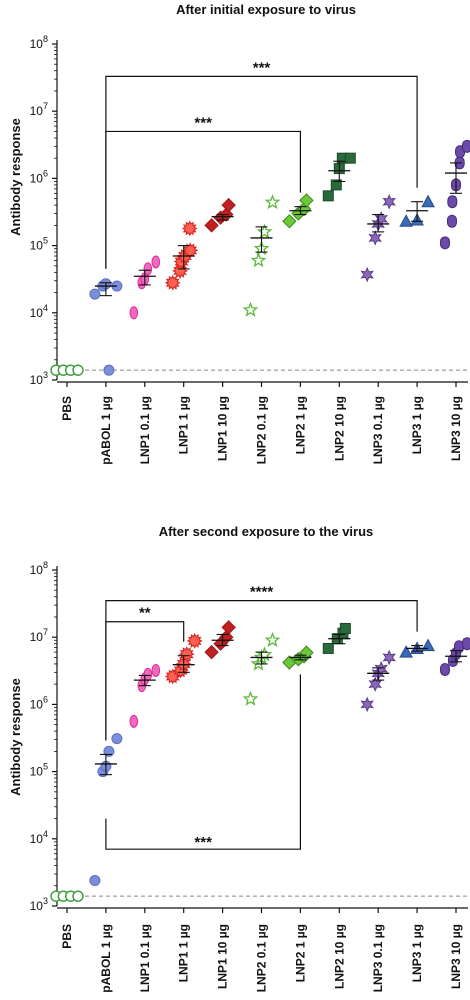 The height and width of the screenshot is (1000, 470). What do you see at coordinates (223, 428) in the screenshot?
I see `x-tick-label: LNP1 10 µg` at bounding box center [223, 428].